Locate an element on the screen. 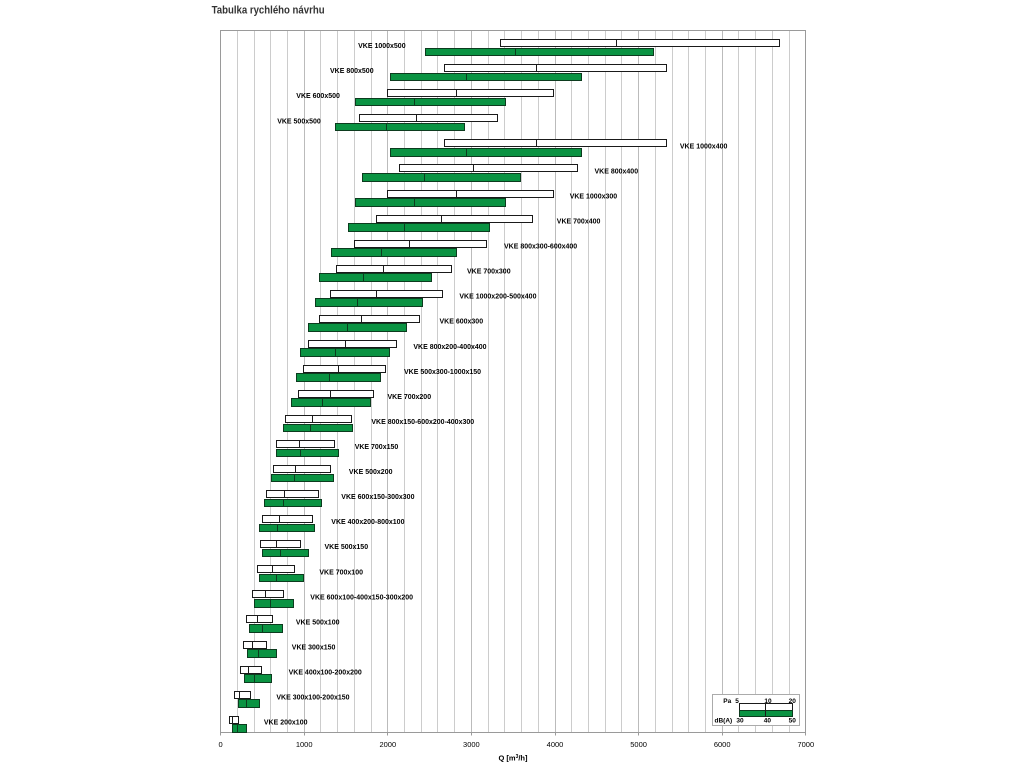  svg-text: VKE 500x500 is located at coordinates (299, 121).